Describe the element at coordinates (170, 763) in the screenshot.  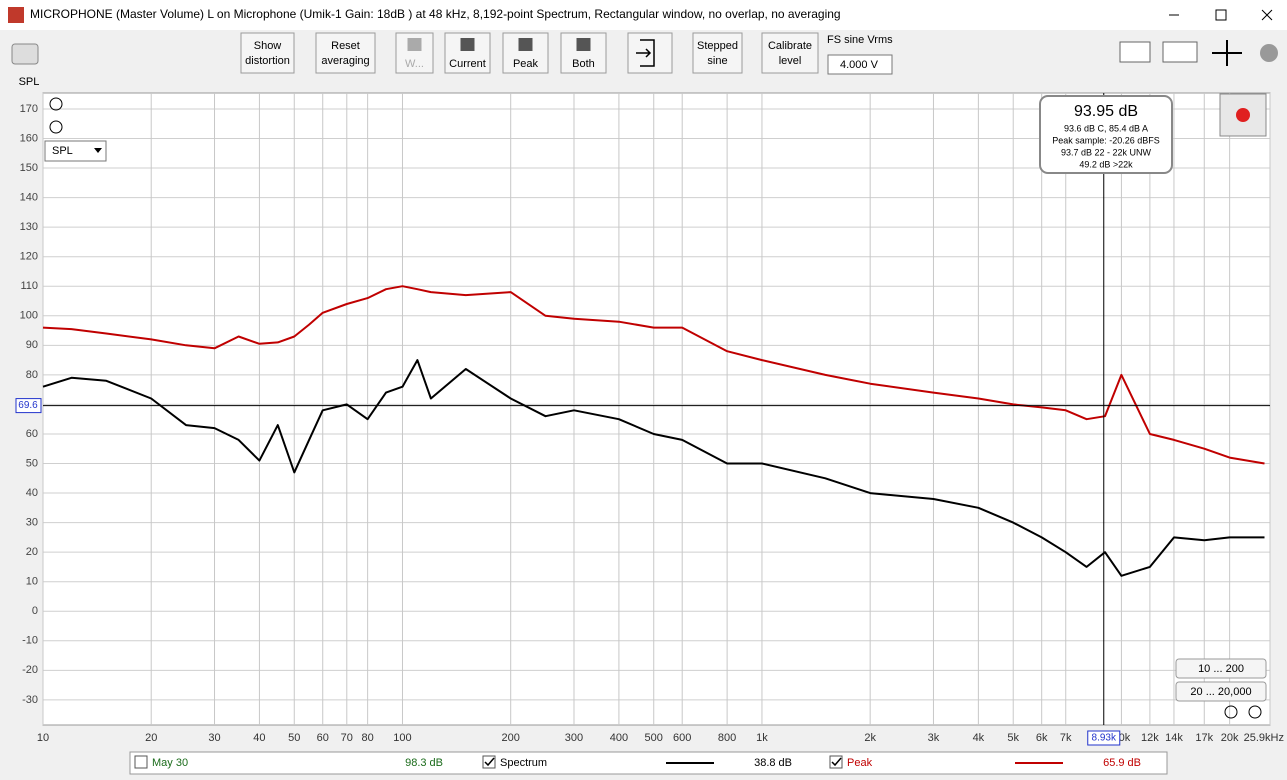
I see `legend-name: May 30` at that location.